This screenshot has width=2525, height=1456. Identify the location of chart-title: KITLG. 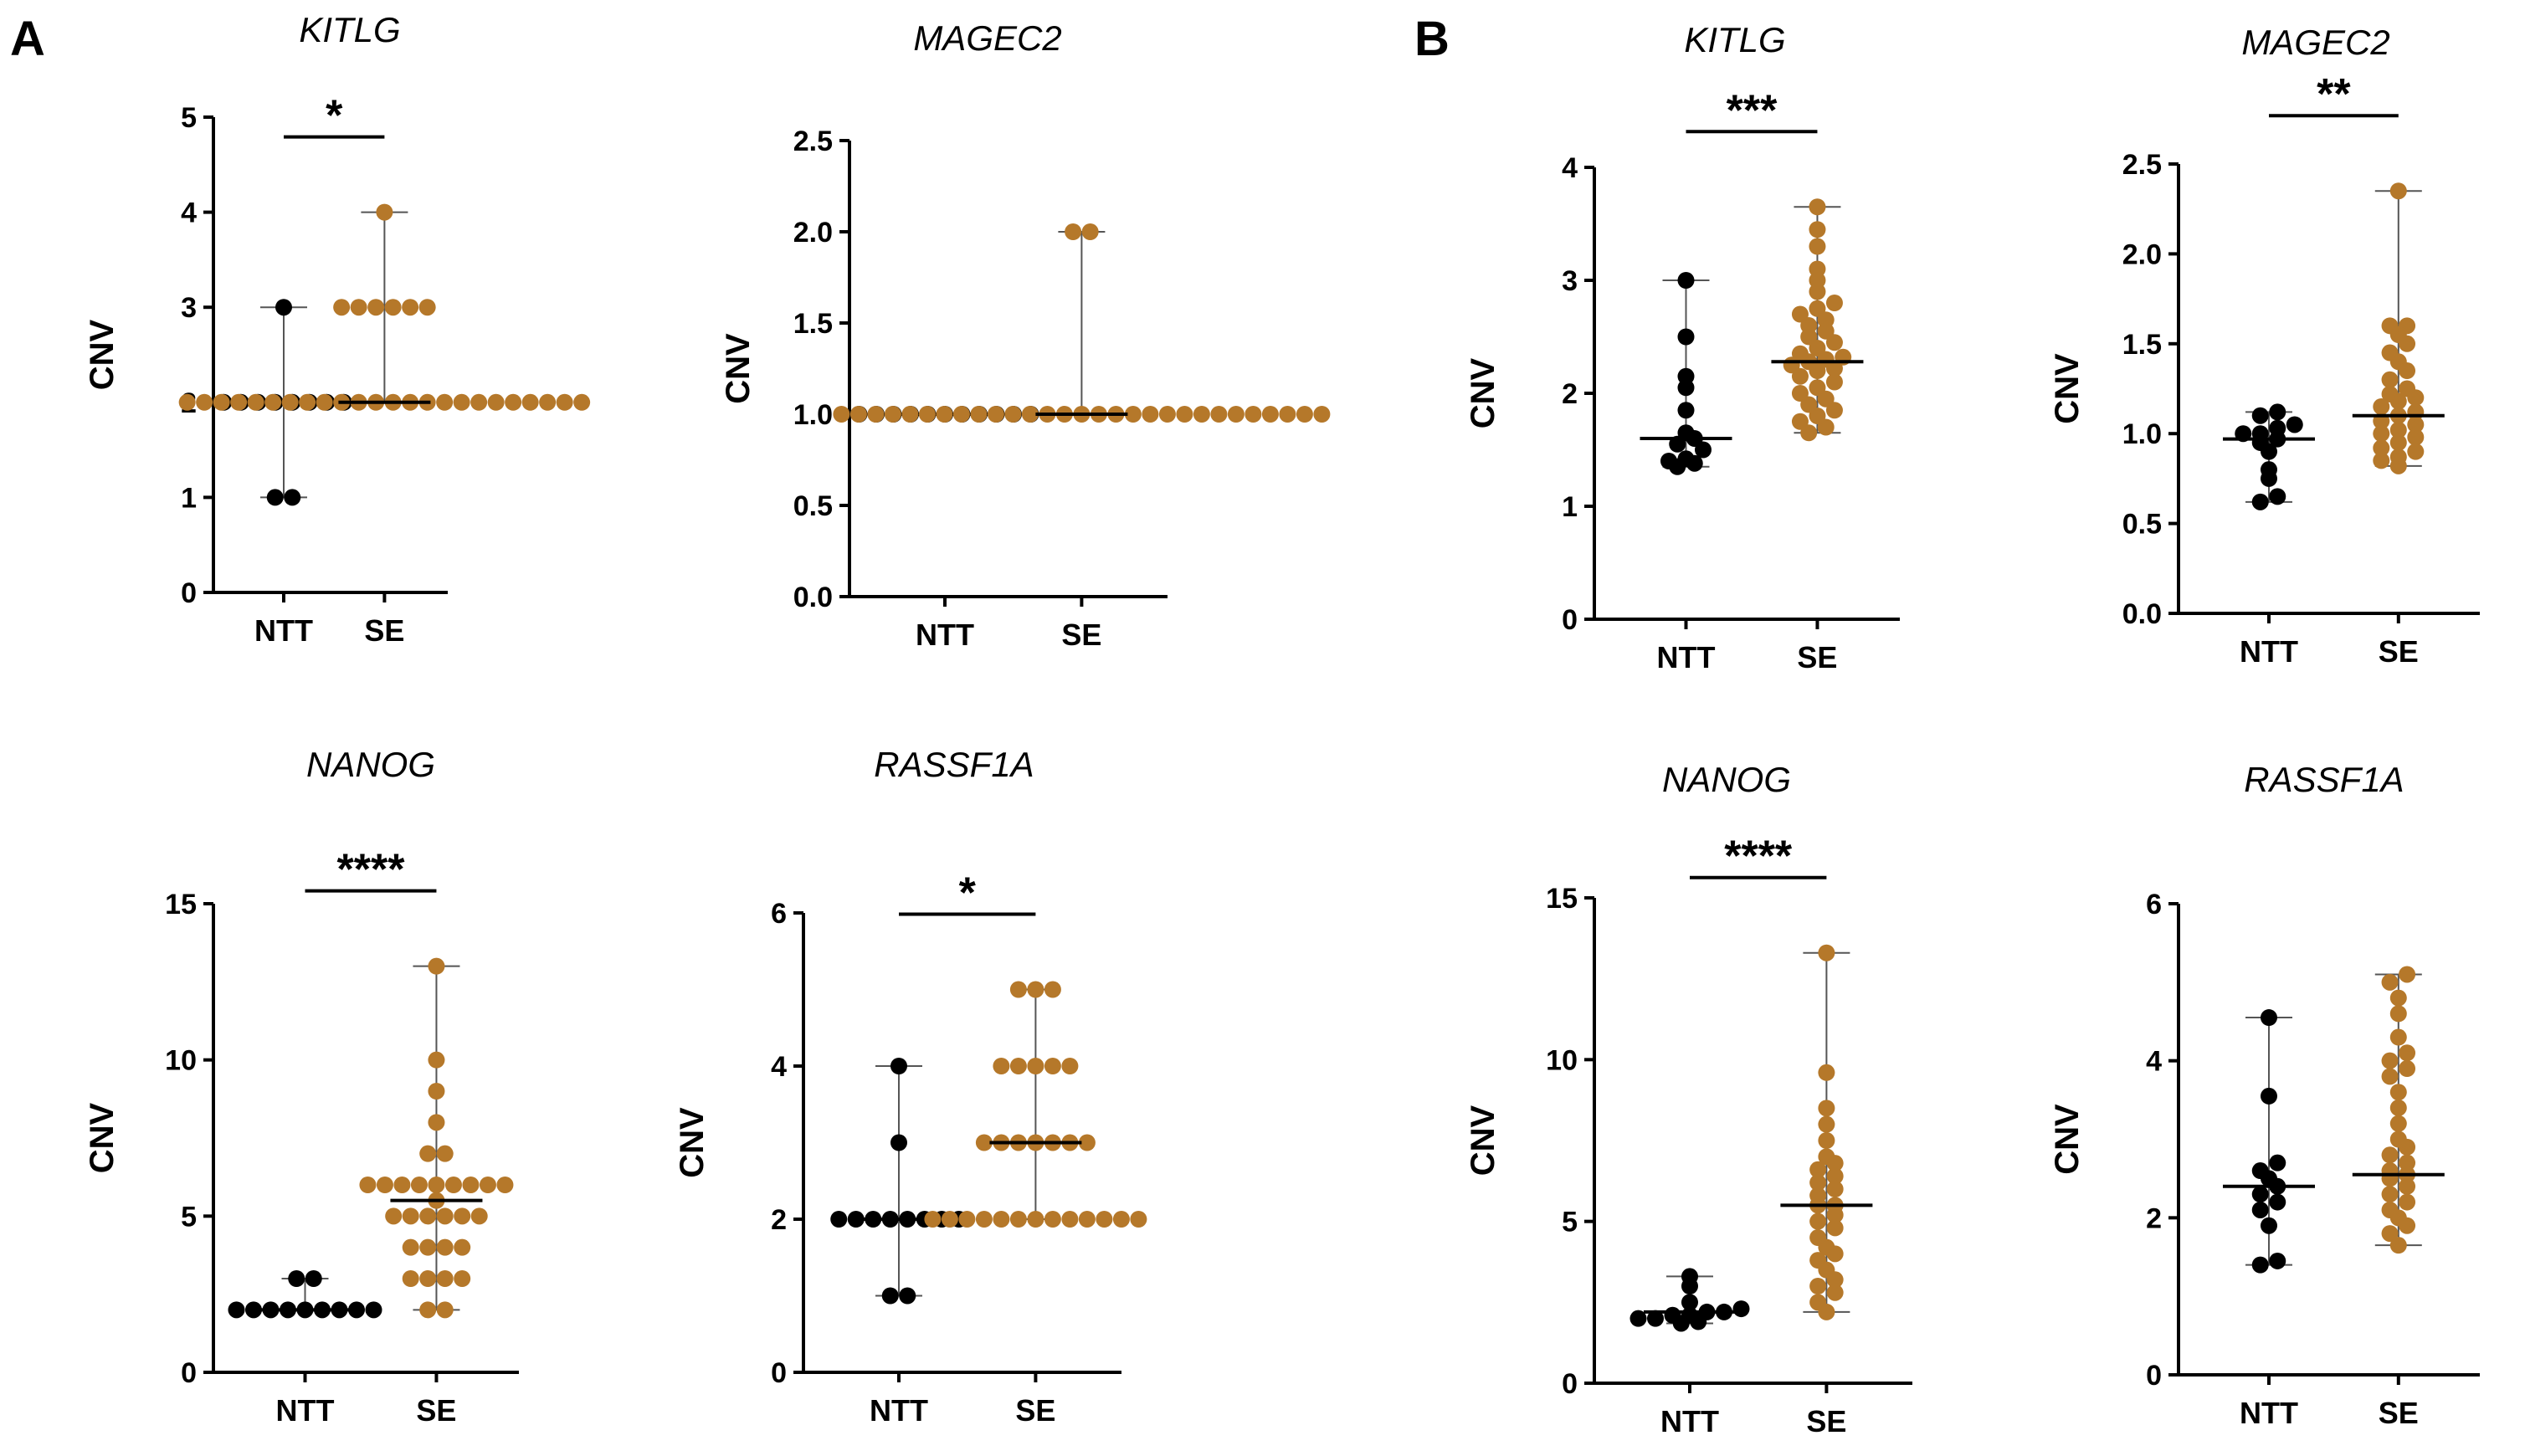
(349, 29).